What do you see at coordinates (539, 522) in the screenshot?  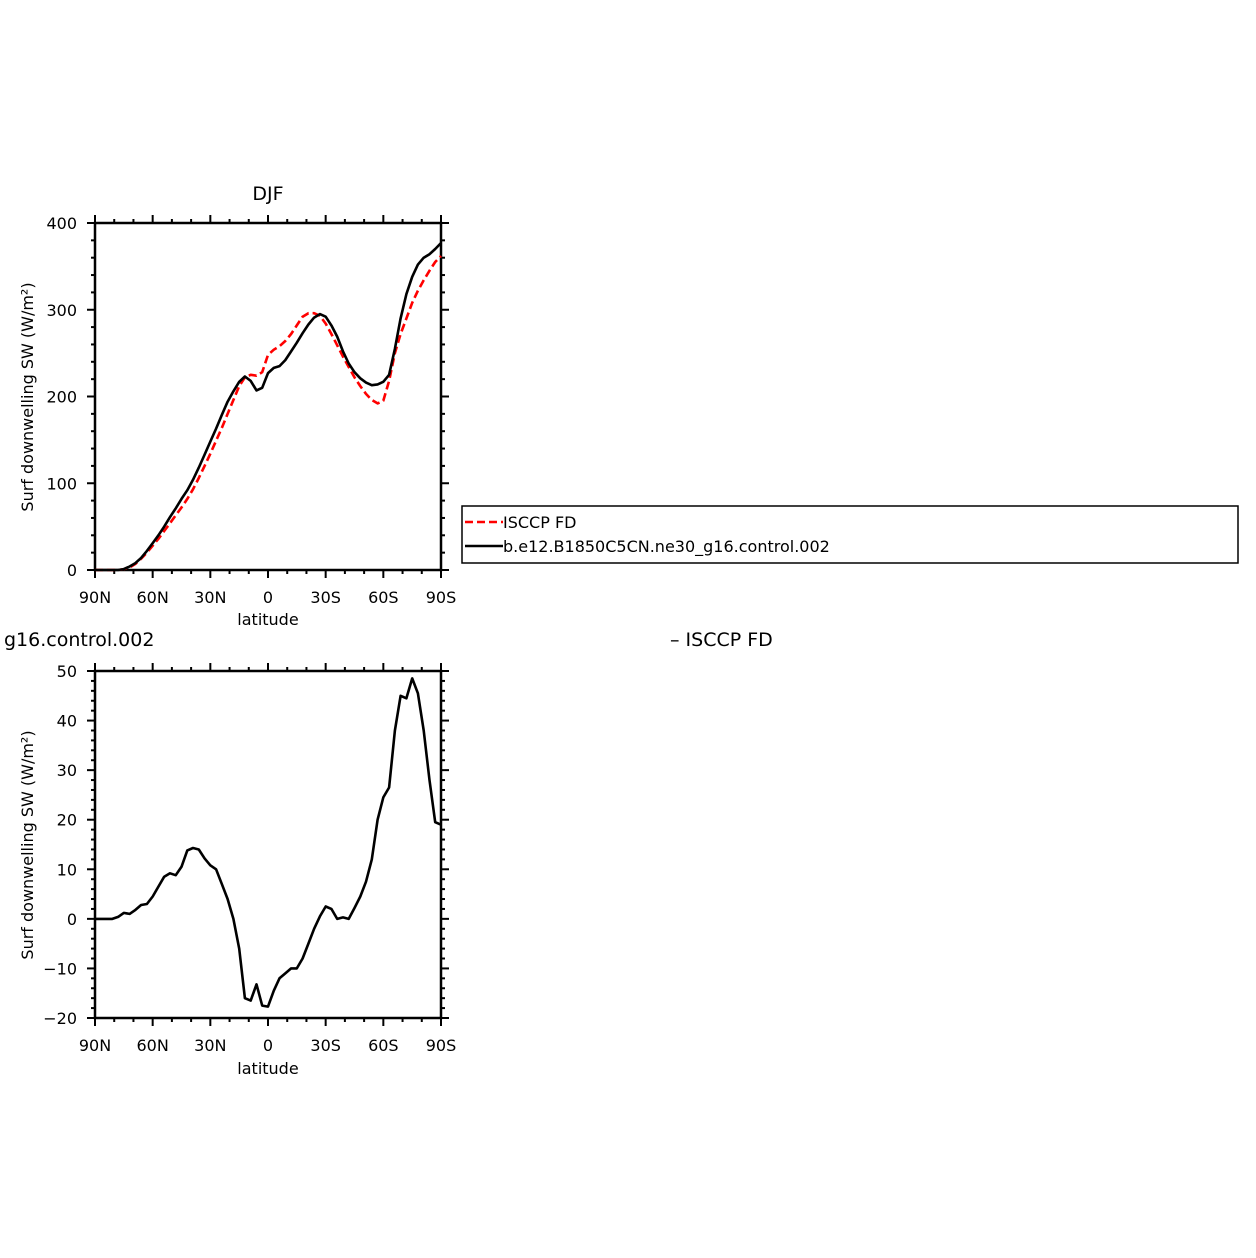 I see `legend-label-isccp: ISCCP FD` at bounding box center [539, 522].